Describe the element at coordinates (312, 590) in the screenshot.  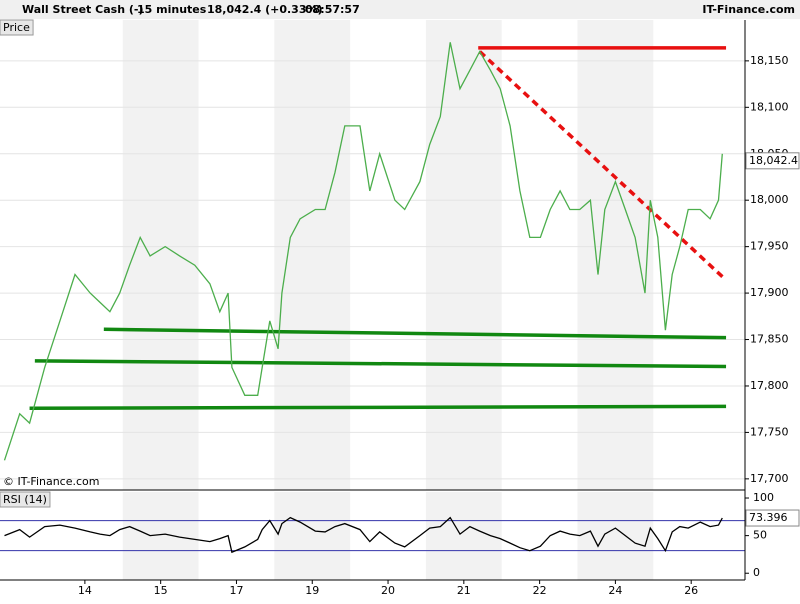
I see `x-tick-label: 19` at that location.